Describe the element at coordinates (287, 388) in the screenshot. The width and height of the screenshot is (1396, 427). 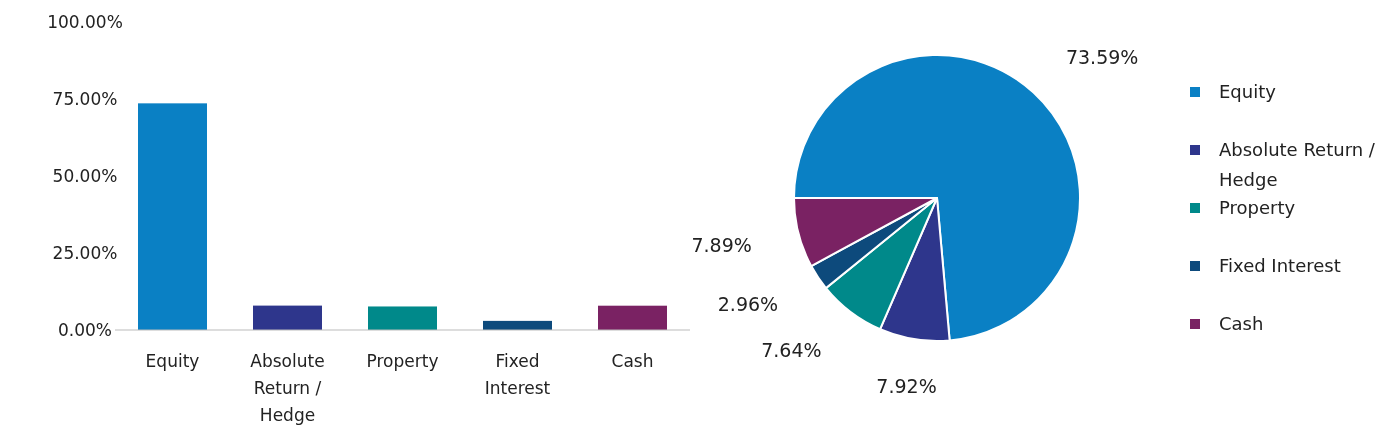
I see `x-tick-label: Absolute Return / Hedge` at that location.